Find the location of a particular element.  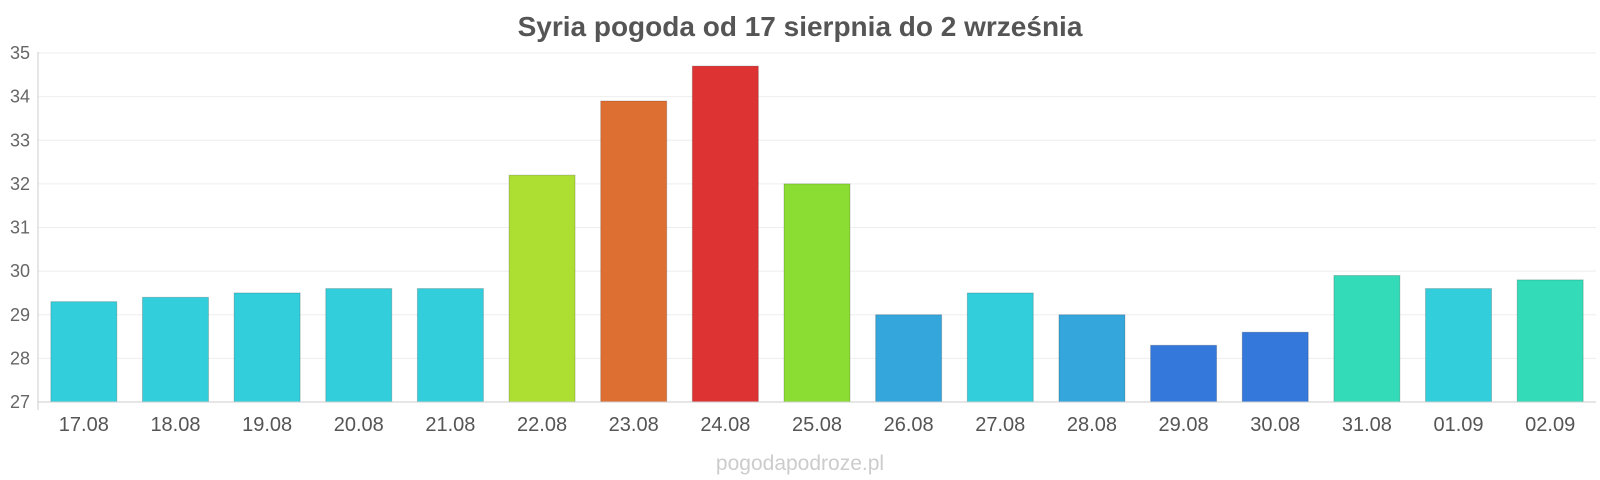

x-tick-label: 19.08 is located at coordinates (267, 425).